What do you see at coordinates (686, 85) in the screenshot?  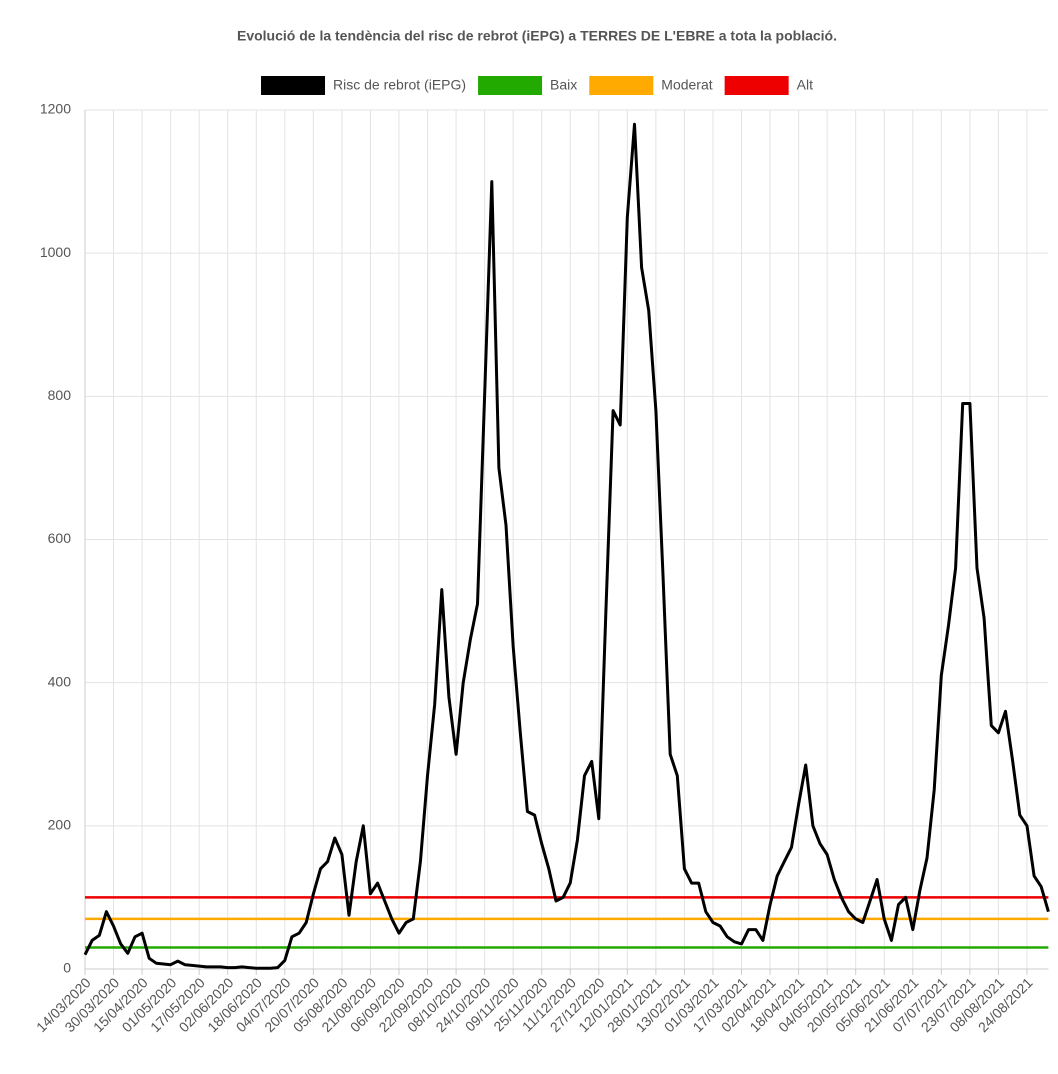 I see `legend-label: Moderat` at bounding box center [686, 85].